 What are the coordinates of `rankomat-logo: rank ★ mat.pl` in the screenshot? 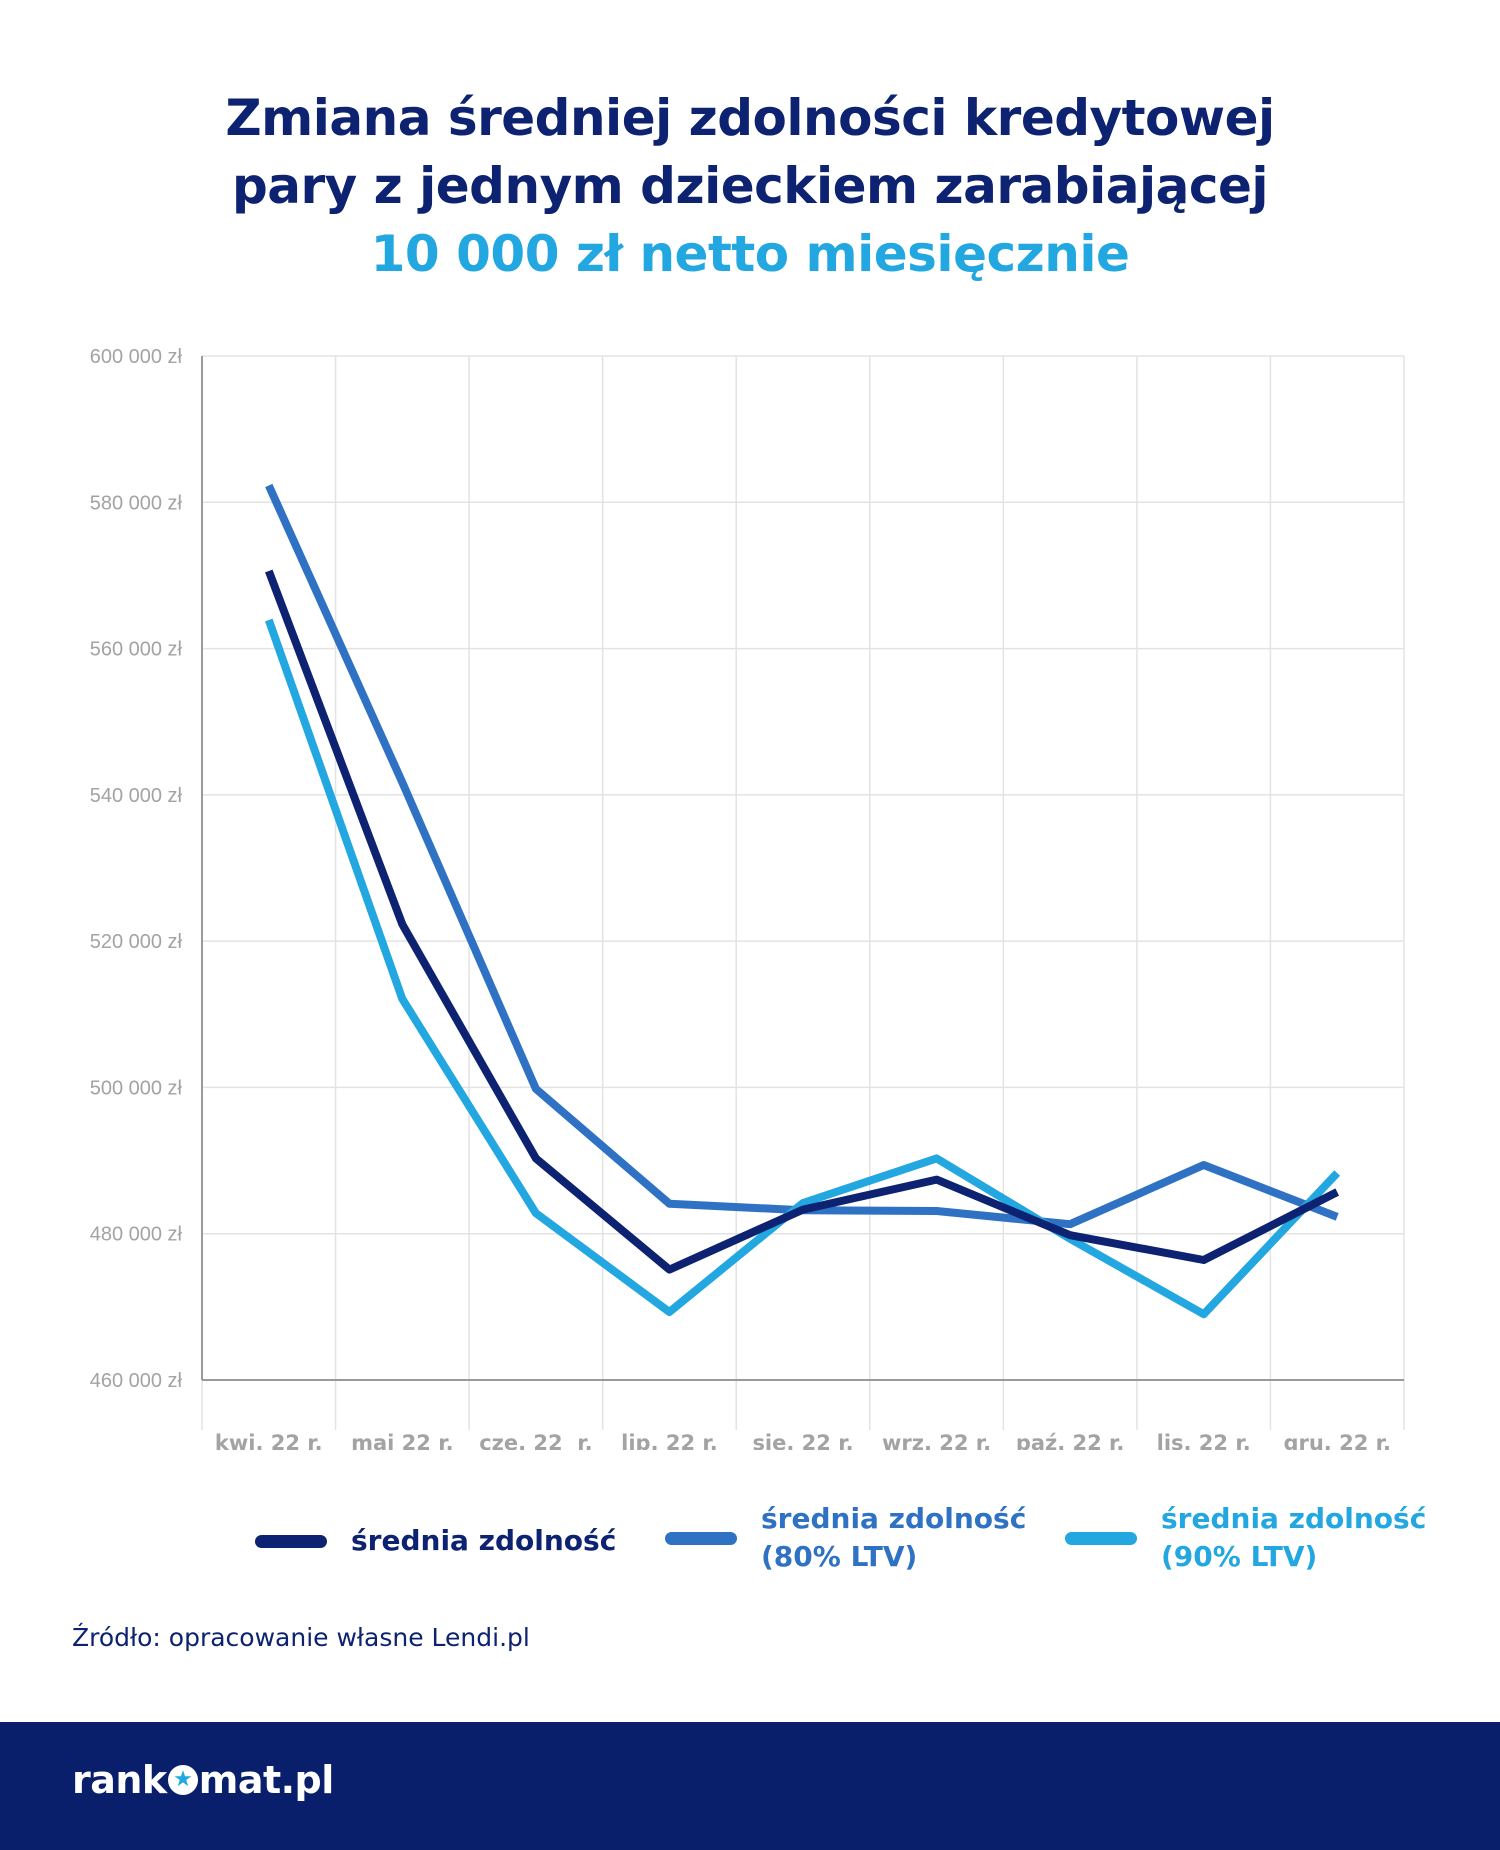 It's located at (203, 1780).